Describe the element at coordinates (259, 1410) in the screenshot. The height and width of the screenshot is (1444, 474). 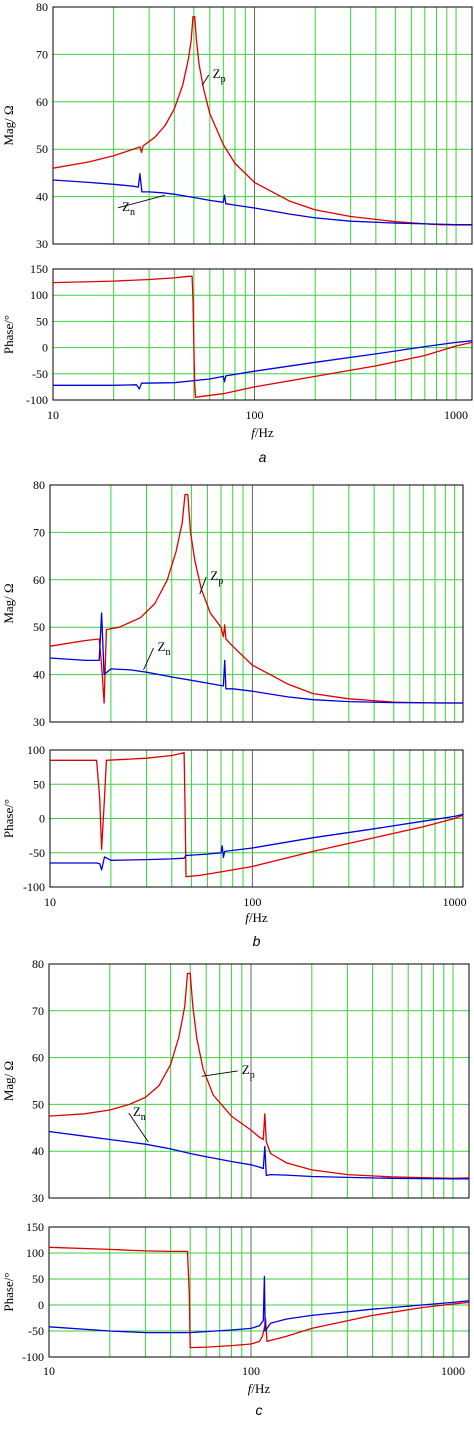
I see `panel-caption: c` at that location.